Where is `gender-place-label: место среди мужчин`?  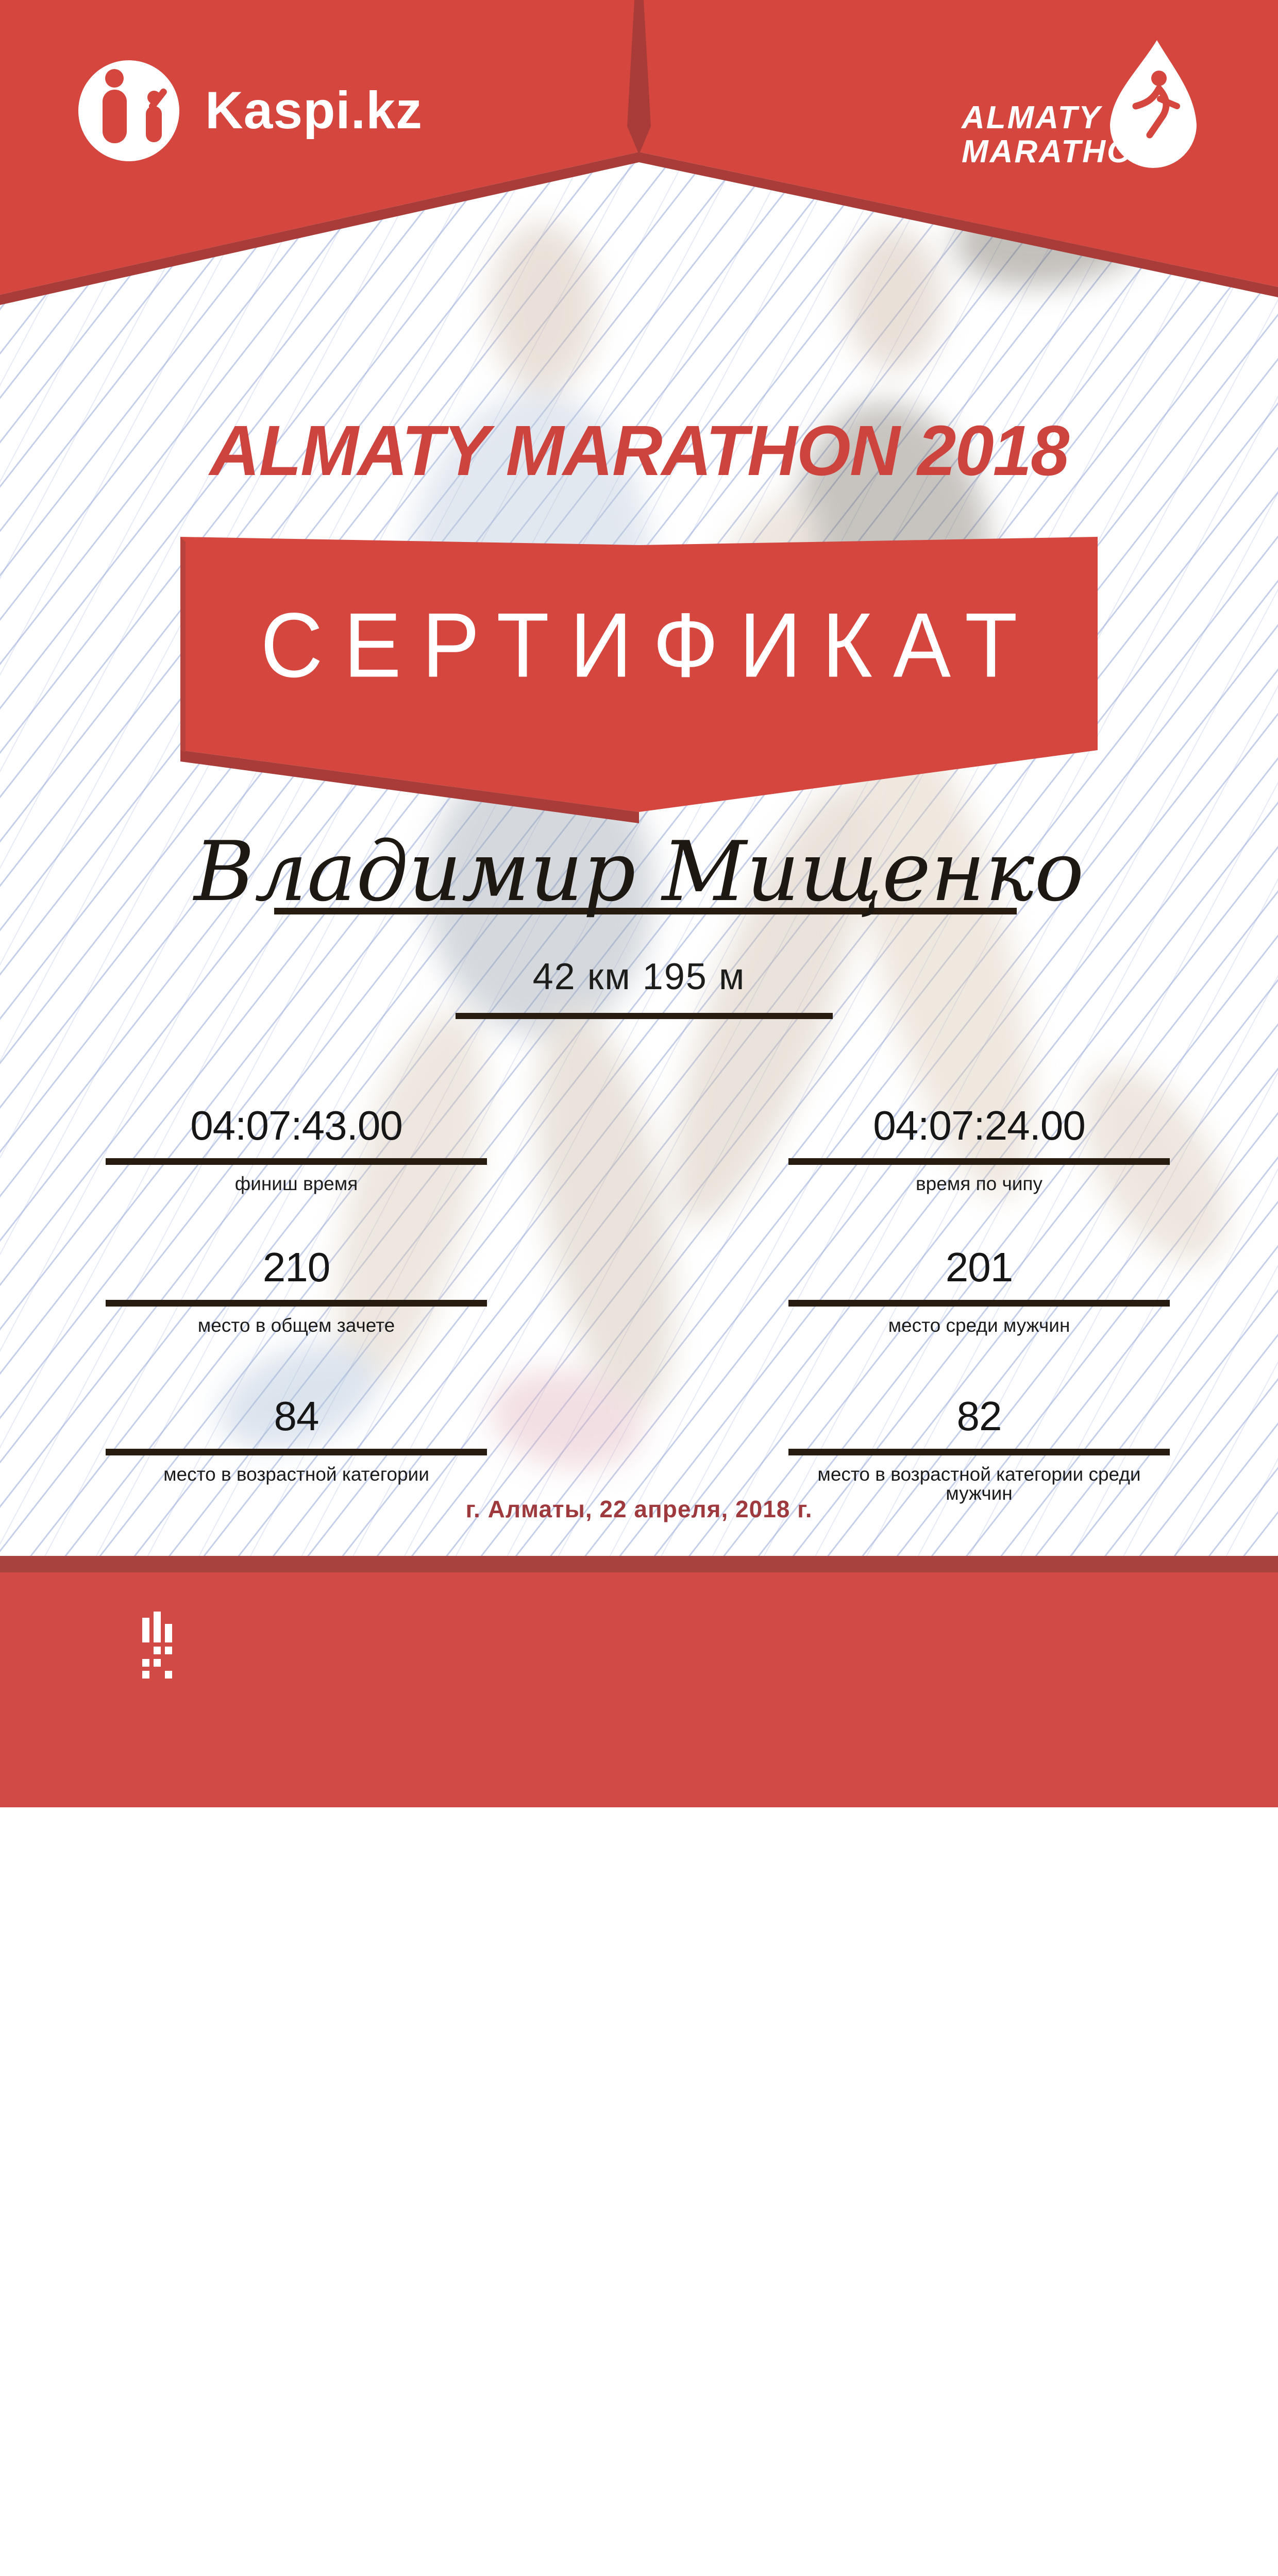
gender-place-label: место среди мужчин is located at coordinates (979, 1325).